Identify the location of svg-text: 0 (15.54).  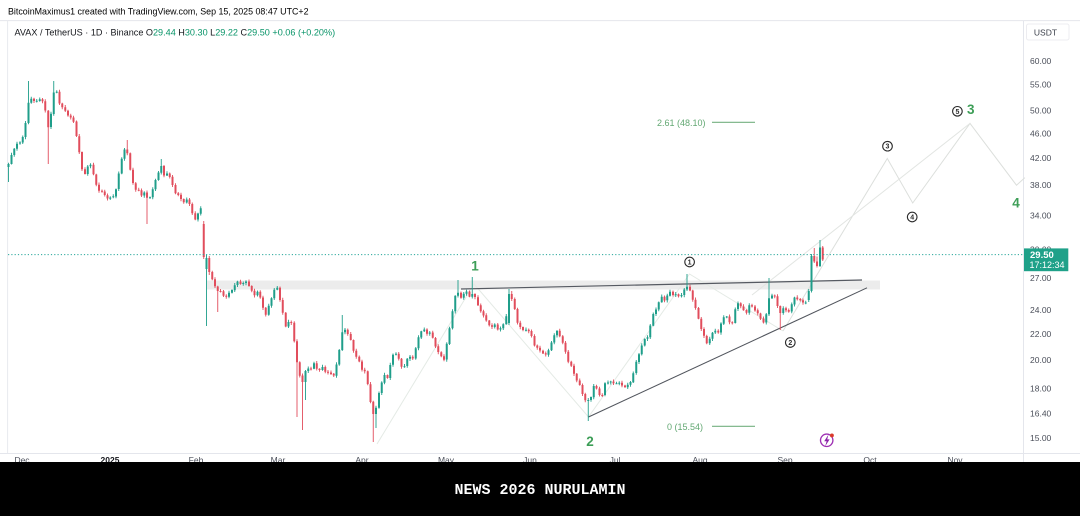
(685, 427).